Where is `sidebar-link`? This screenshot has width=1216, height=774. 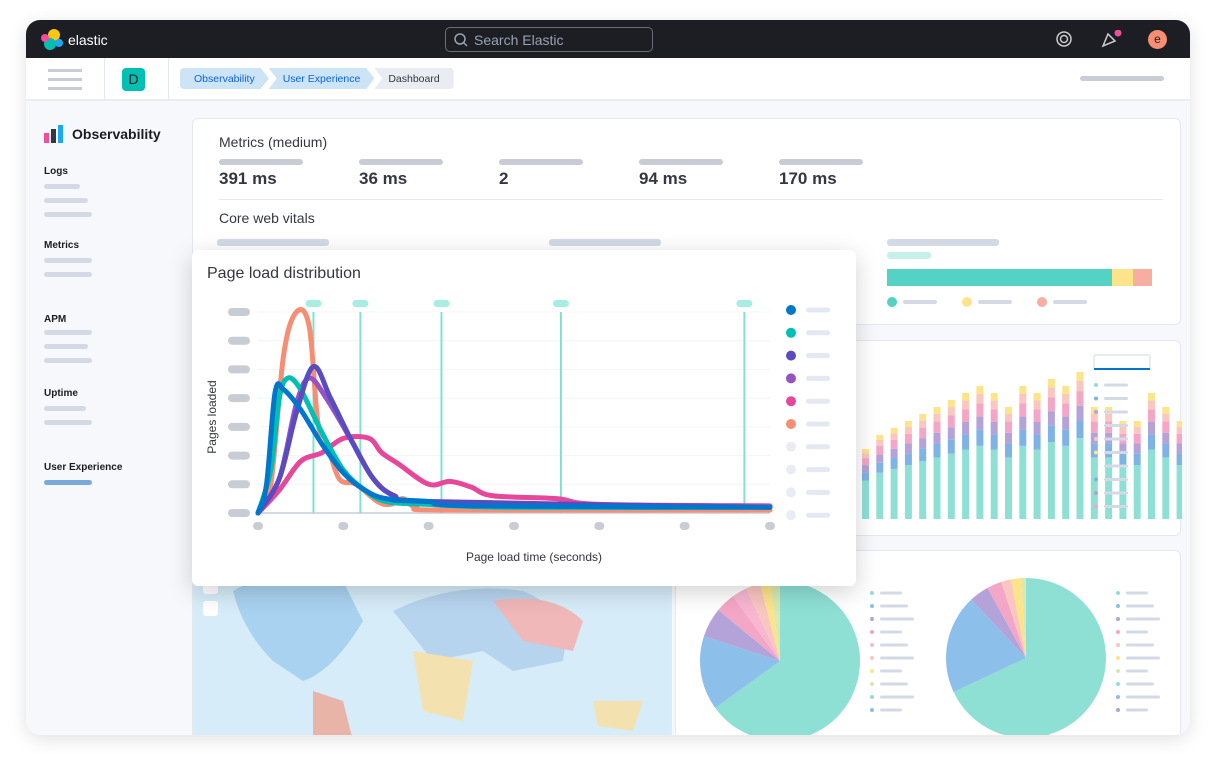
sidebar-link is located at coordinates (65, 408).